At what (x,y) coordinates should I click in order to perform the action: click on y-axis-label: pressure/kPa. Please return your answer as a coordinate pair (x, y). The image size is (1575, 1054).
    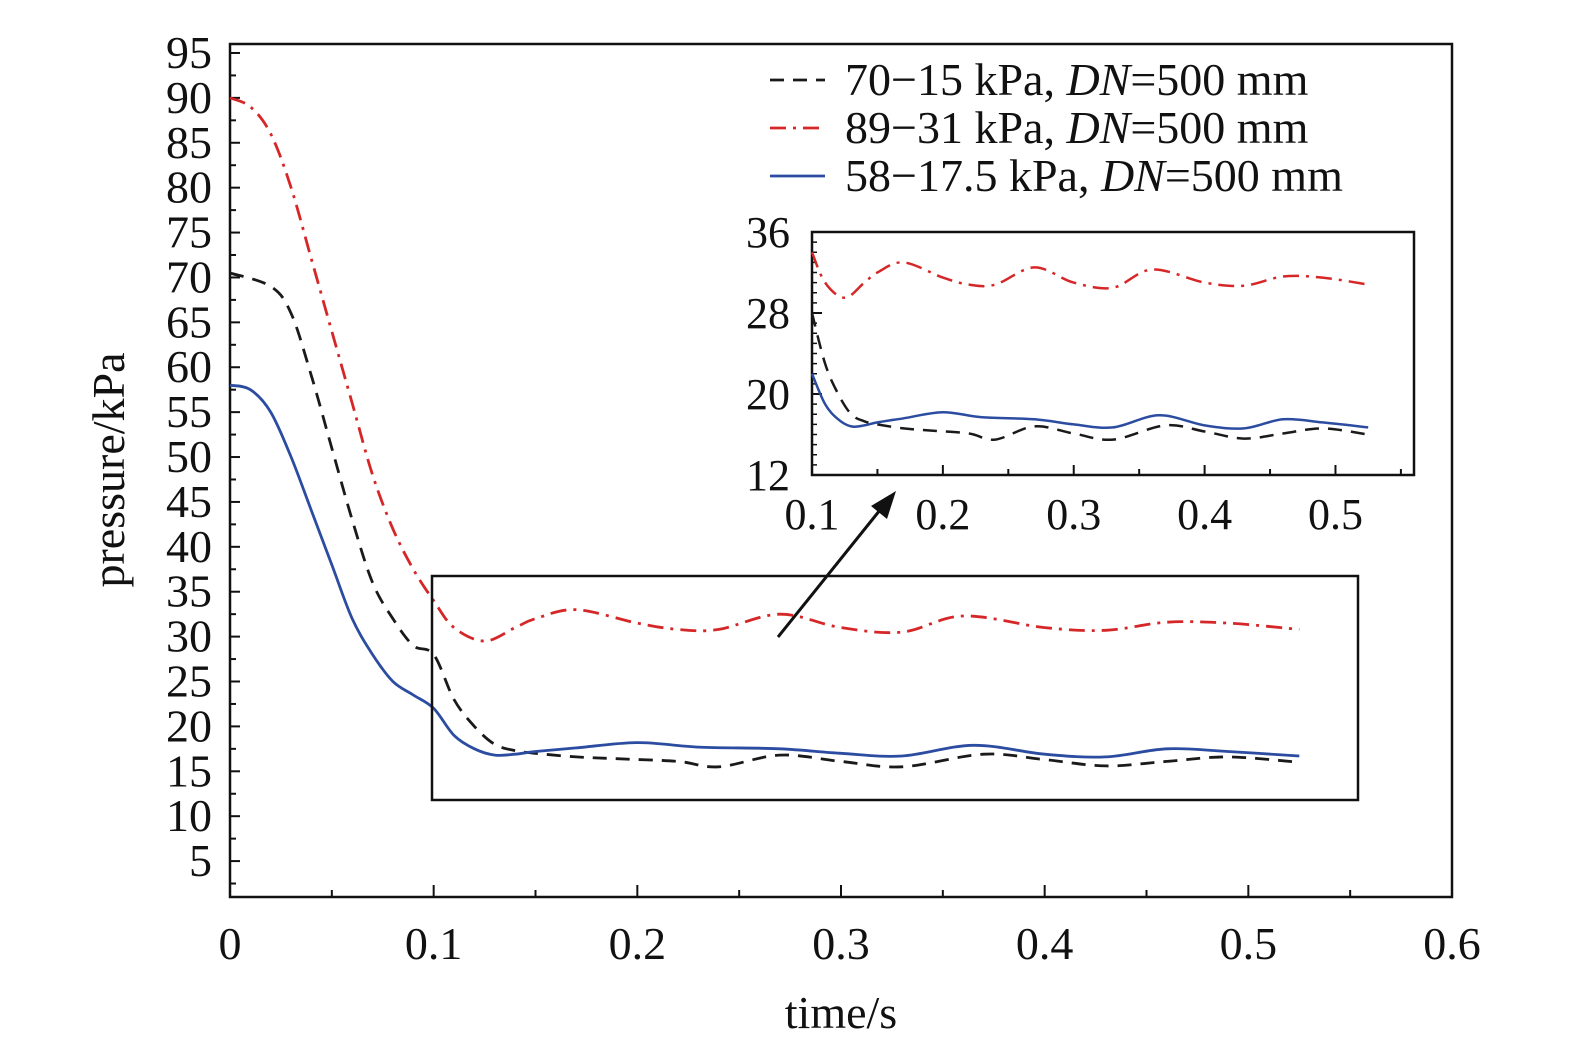
    Looking at the image, I should click on (108, 469).